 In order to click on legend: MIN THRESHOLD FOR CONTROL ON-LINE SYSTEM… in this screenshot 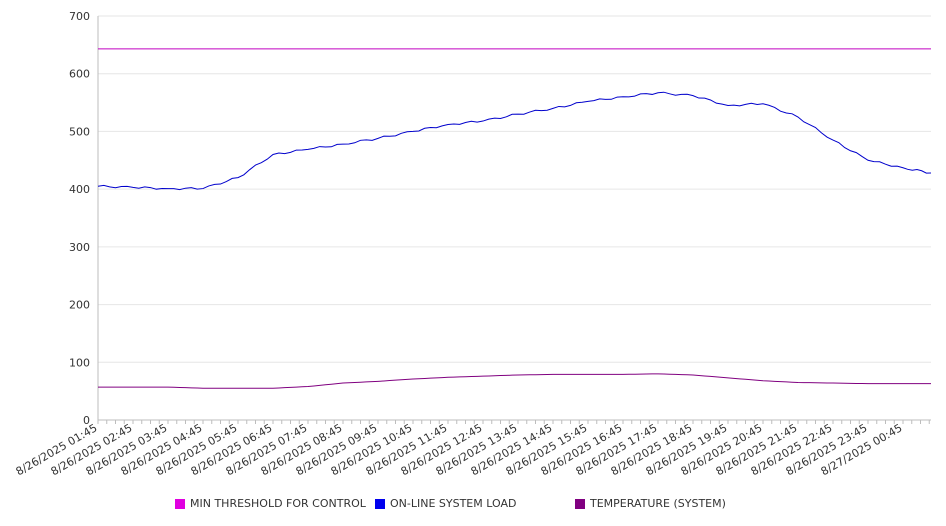, I will do `click(525, 505)`.